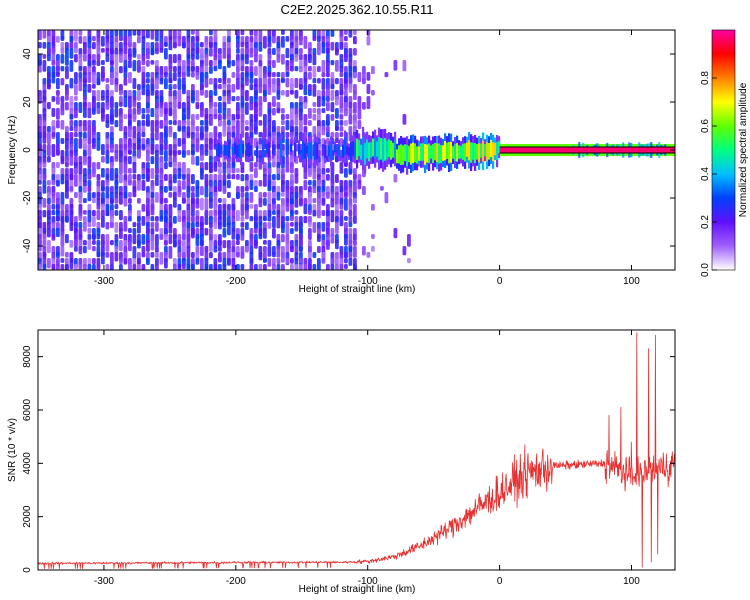 The width and height of the screenshot is (750, 600). Describe the element at coordinates (705, 126) in the screenshot. I see `colorbar-tick-label: 0.6` at that location.